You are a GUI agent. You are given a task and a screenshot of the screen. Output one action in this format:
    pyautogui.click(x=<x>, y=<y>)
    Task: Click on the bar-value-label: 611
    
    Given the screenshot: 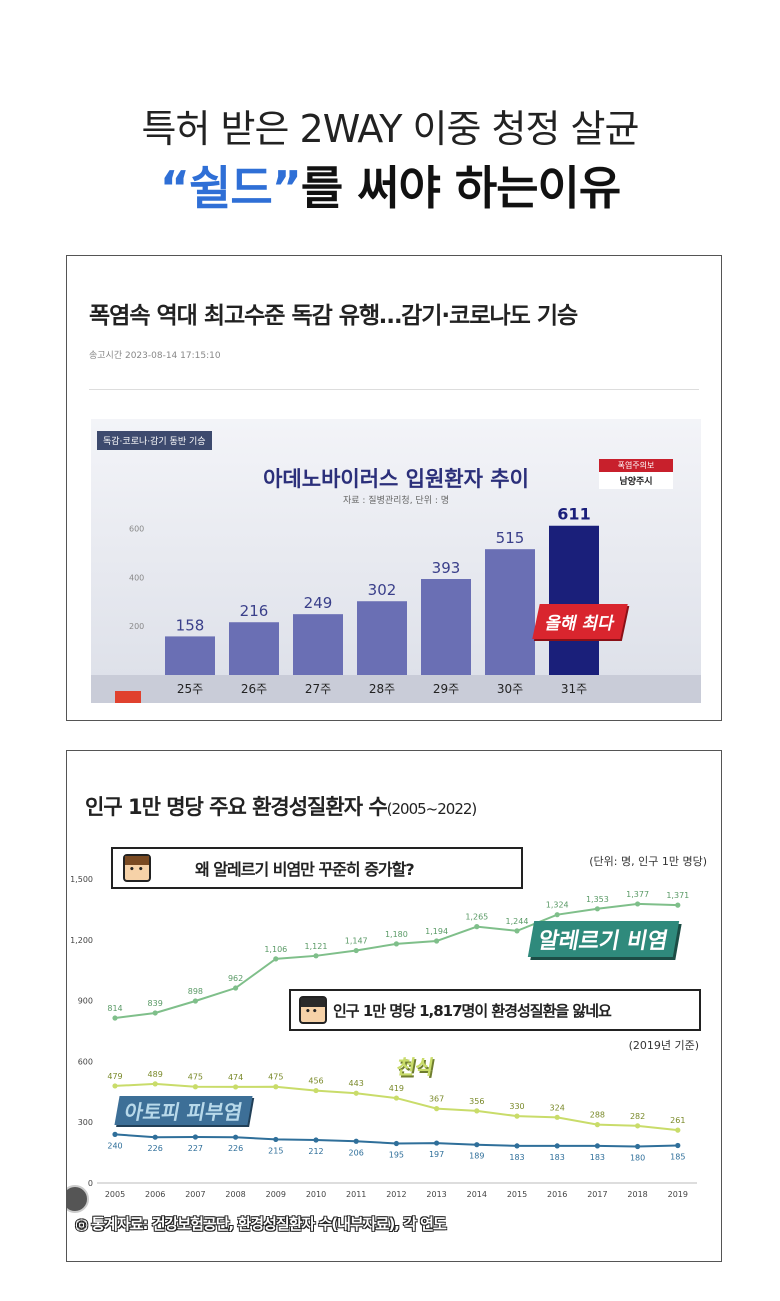 What is the action you would take?
    pyautogui.click(x=573, y=514)
    